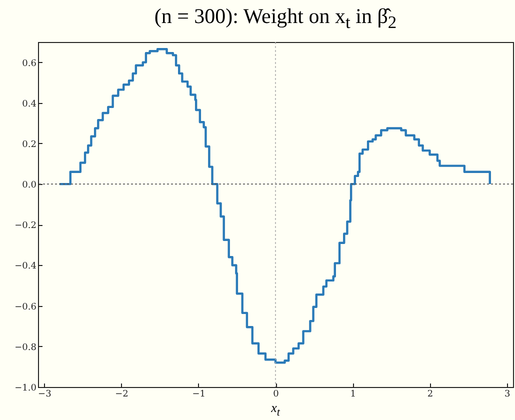 The width and height of the screenshot is (515, 420). Describe the element at coordinates (29, 104) in the screenshot. I see `y-tick-label: 0.4` at that location.